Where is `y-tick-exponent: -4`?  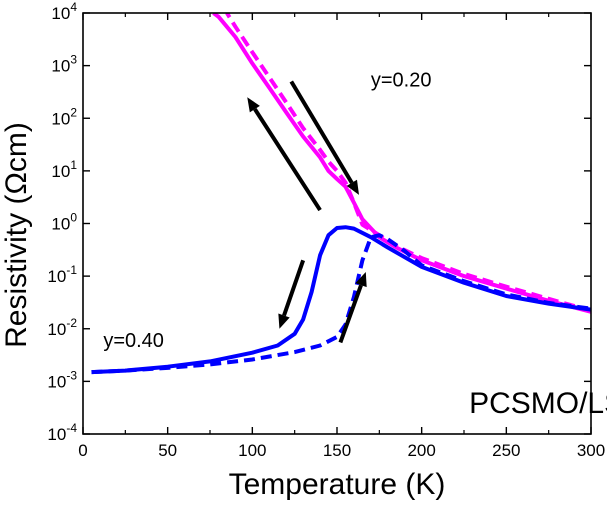
y-tick-exponent: -4 is located at coordinates (71, 428).